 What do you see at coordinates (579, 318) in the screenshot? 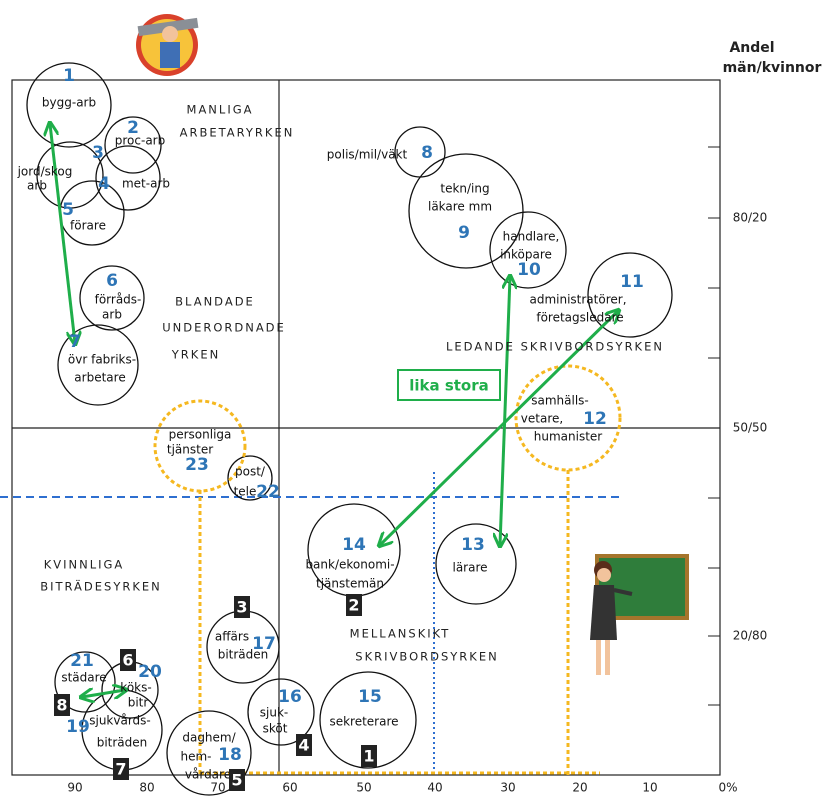
I see `node-label: företagsledare` at bounding box center [579, 318].